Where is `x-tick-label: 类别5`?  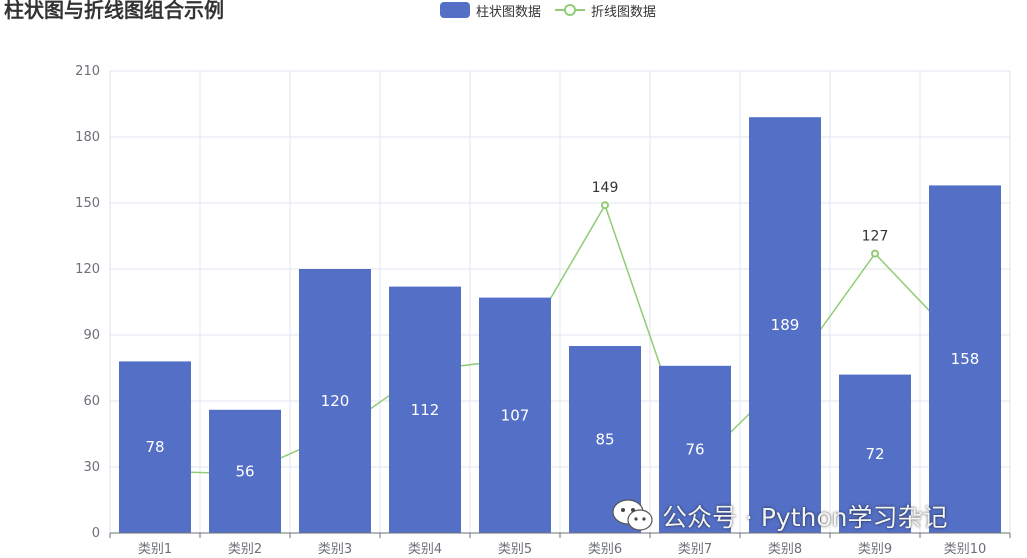 x-tick-label: 类别5 is located at coordinates (515, 549).